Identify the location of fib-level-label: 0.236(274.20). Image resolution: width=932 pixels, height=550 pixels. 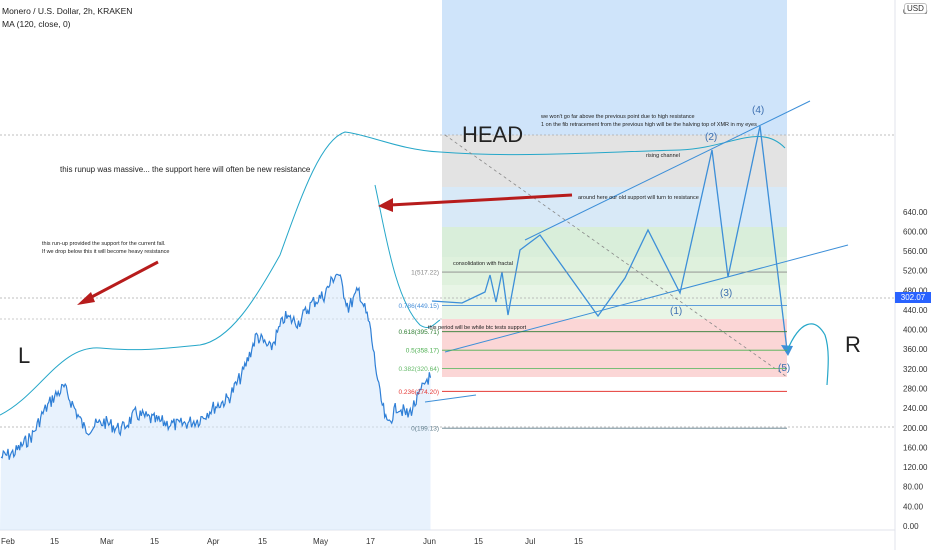
(419, 392).